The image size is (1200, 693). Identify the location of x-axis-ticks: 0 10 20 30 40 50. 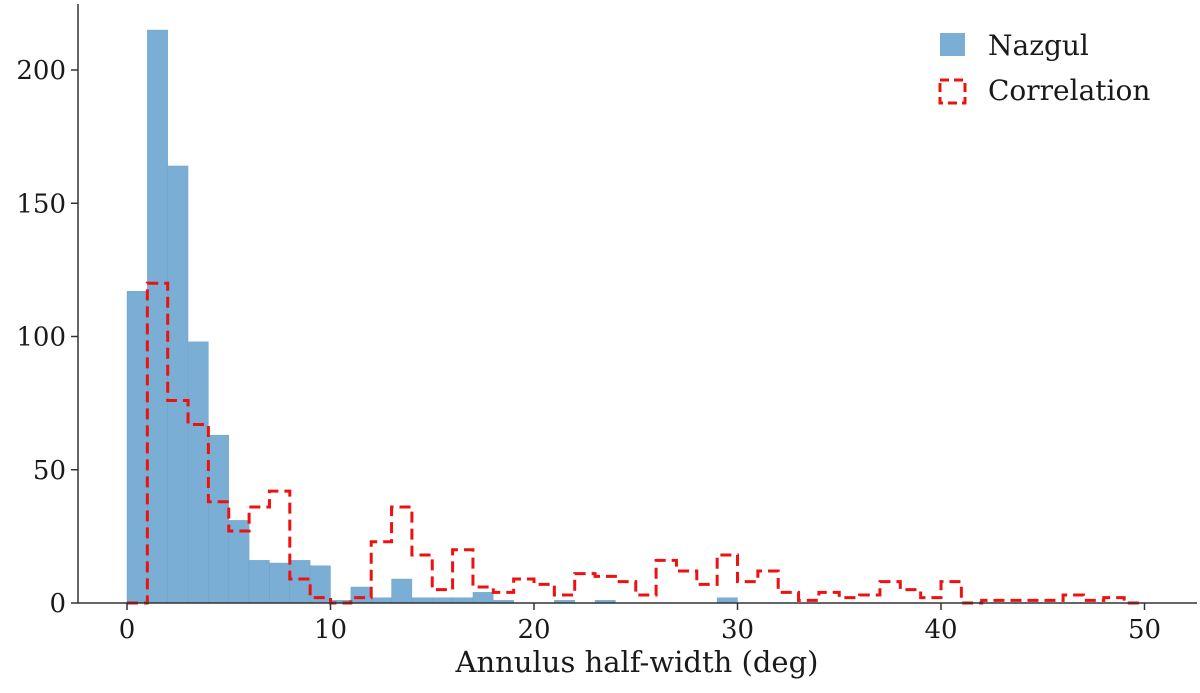
(640, 624).